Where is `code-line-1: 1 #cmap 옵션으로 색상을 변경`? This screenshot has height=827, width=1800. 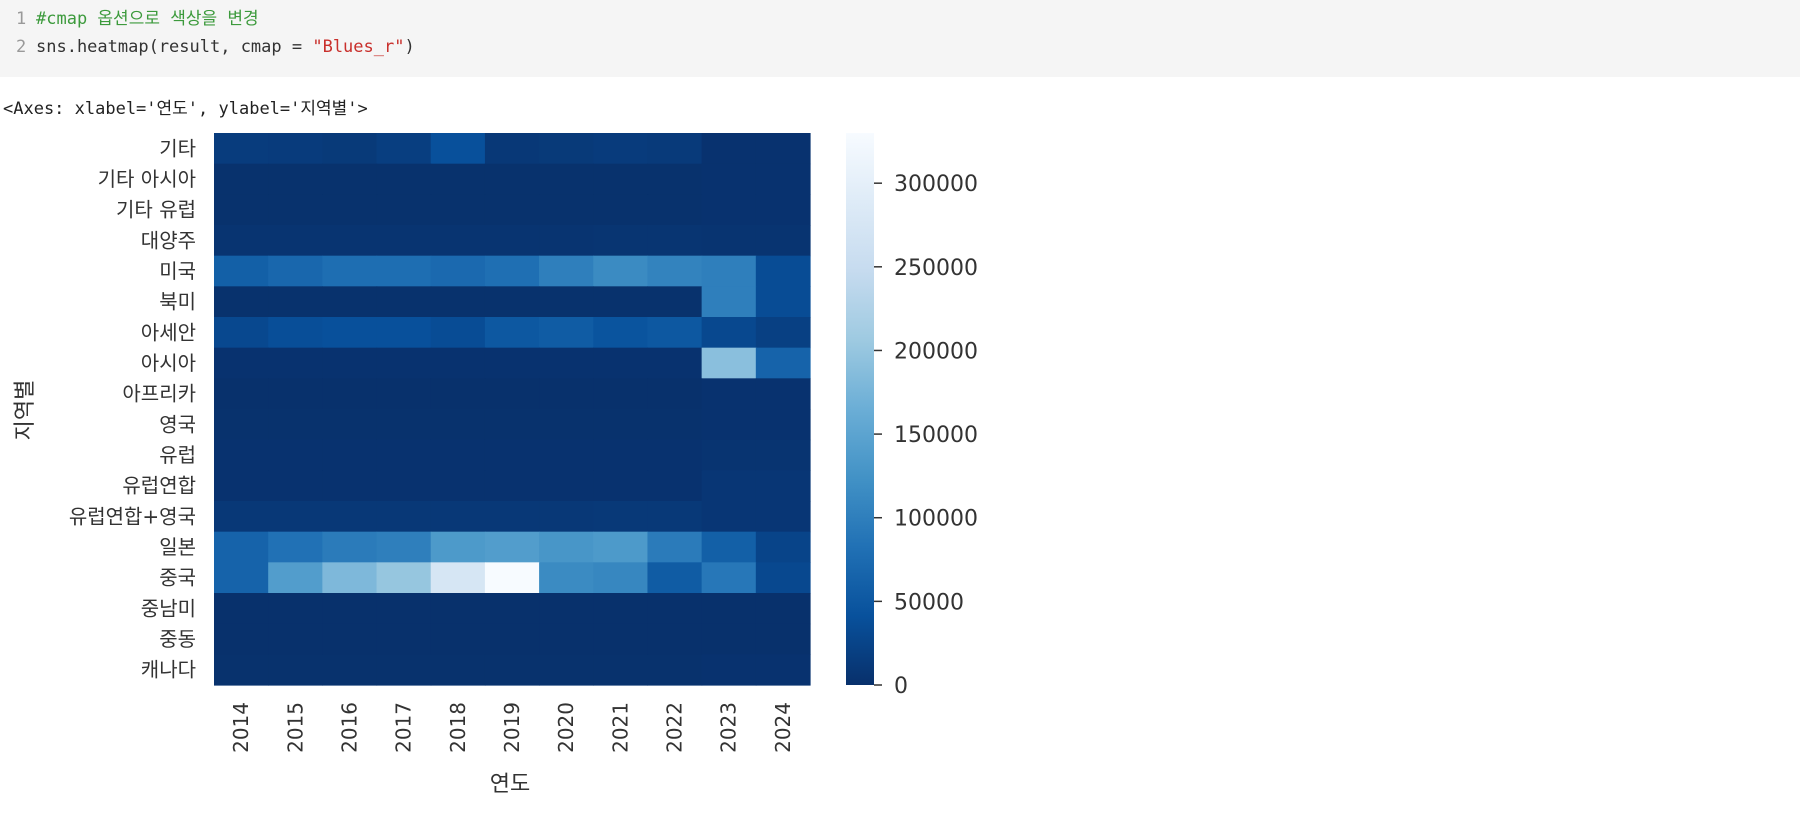
code-line-1: 1 #cmap 옵션으로 색상을 변경 is located at coordinates (137, 19).